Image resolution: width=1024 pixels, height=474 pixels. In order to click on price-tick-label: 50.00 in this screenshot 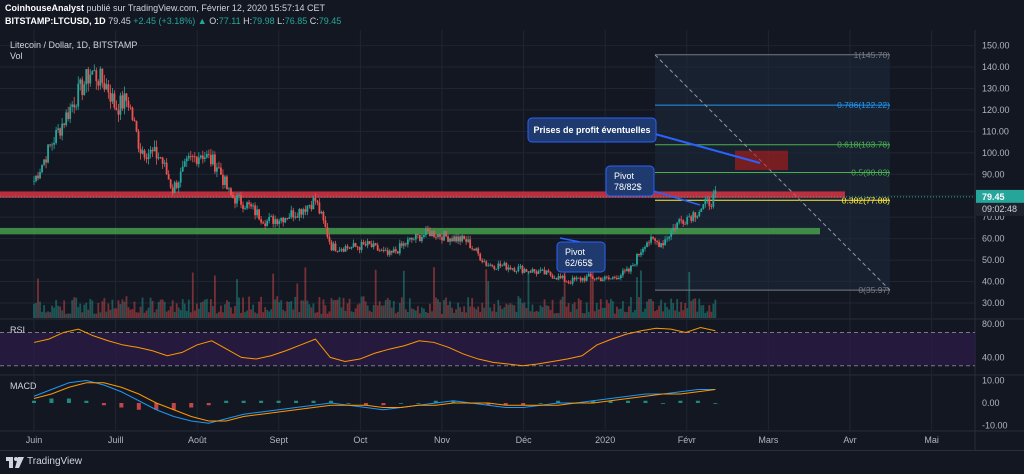, I will do `click(993, 260)`.